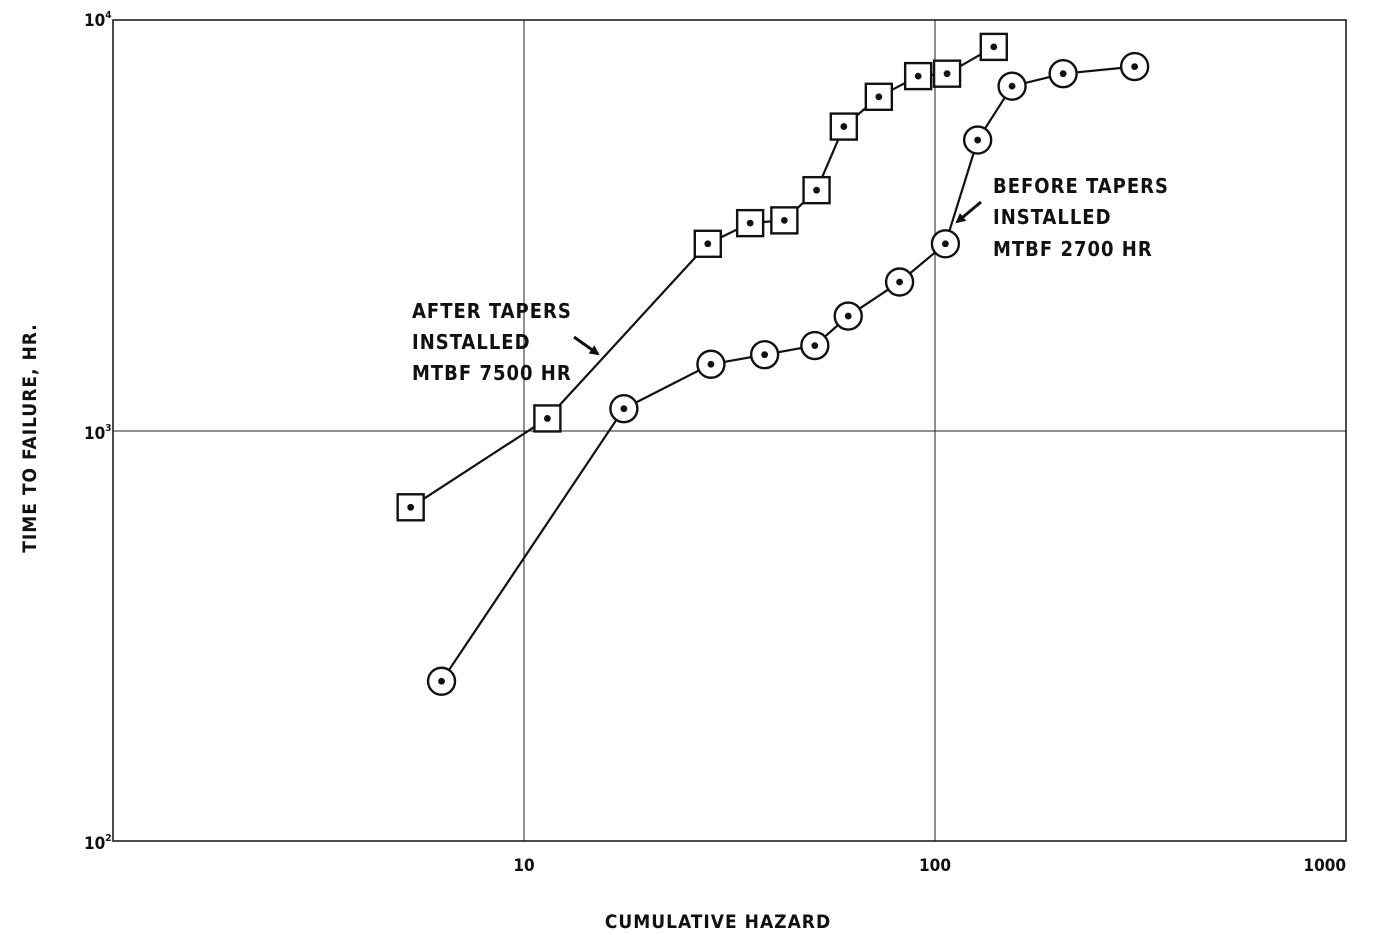  What do you see at coordinates (586, 345) in the screenshot?
I see `annotation-after-arrow` at bounding box center [586, 345].